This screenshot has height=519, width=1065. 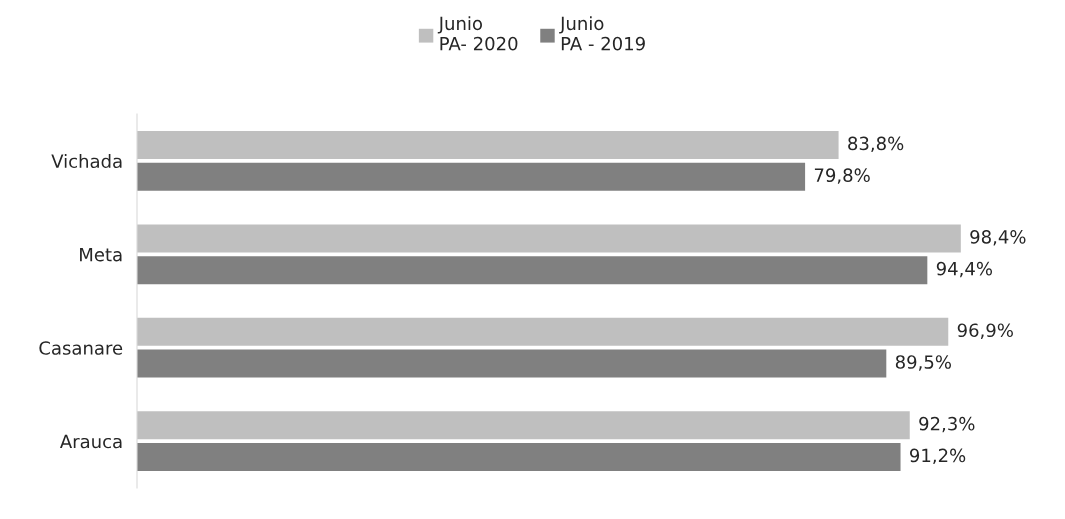 What do you see at coordinates (602, 33) in the screenshot?
I see `legend-label: Junio PA - 2019` at bounding box center [602, 33].